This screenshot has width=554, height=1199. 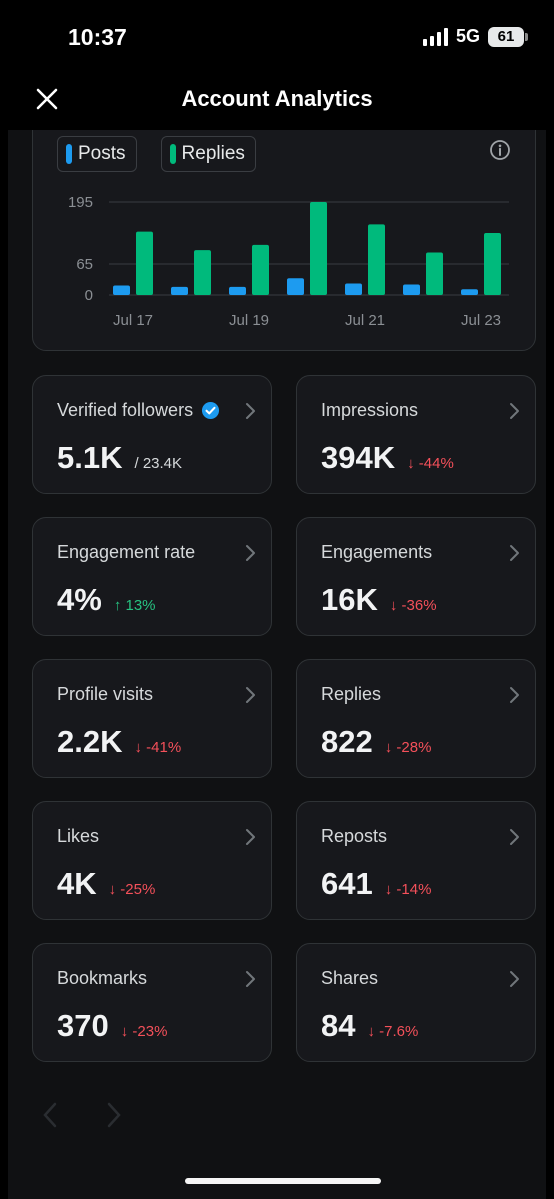 I want to click on stat-delta: ↓ -41%, so click(x=158, y=747).